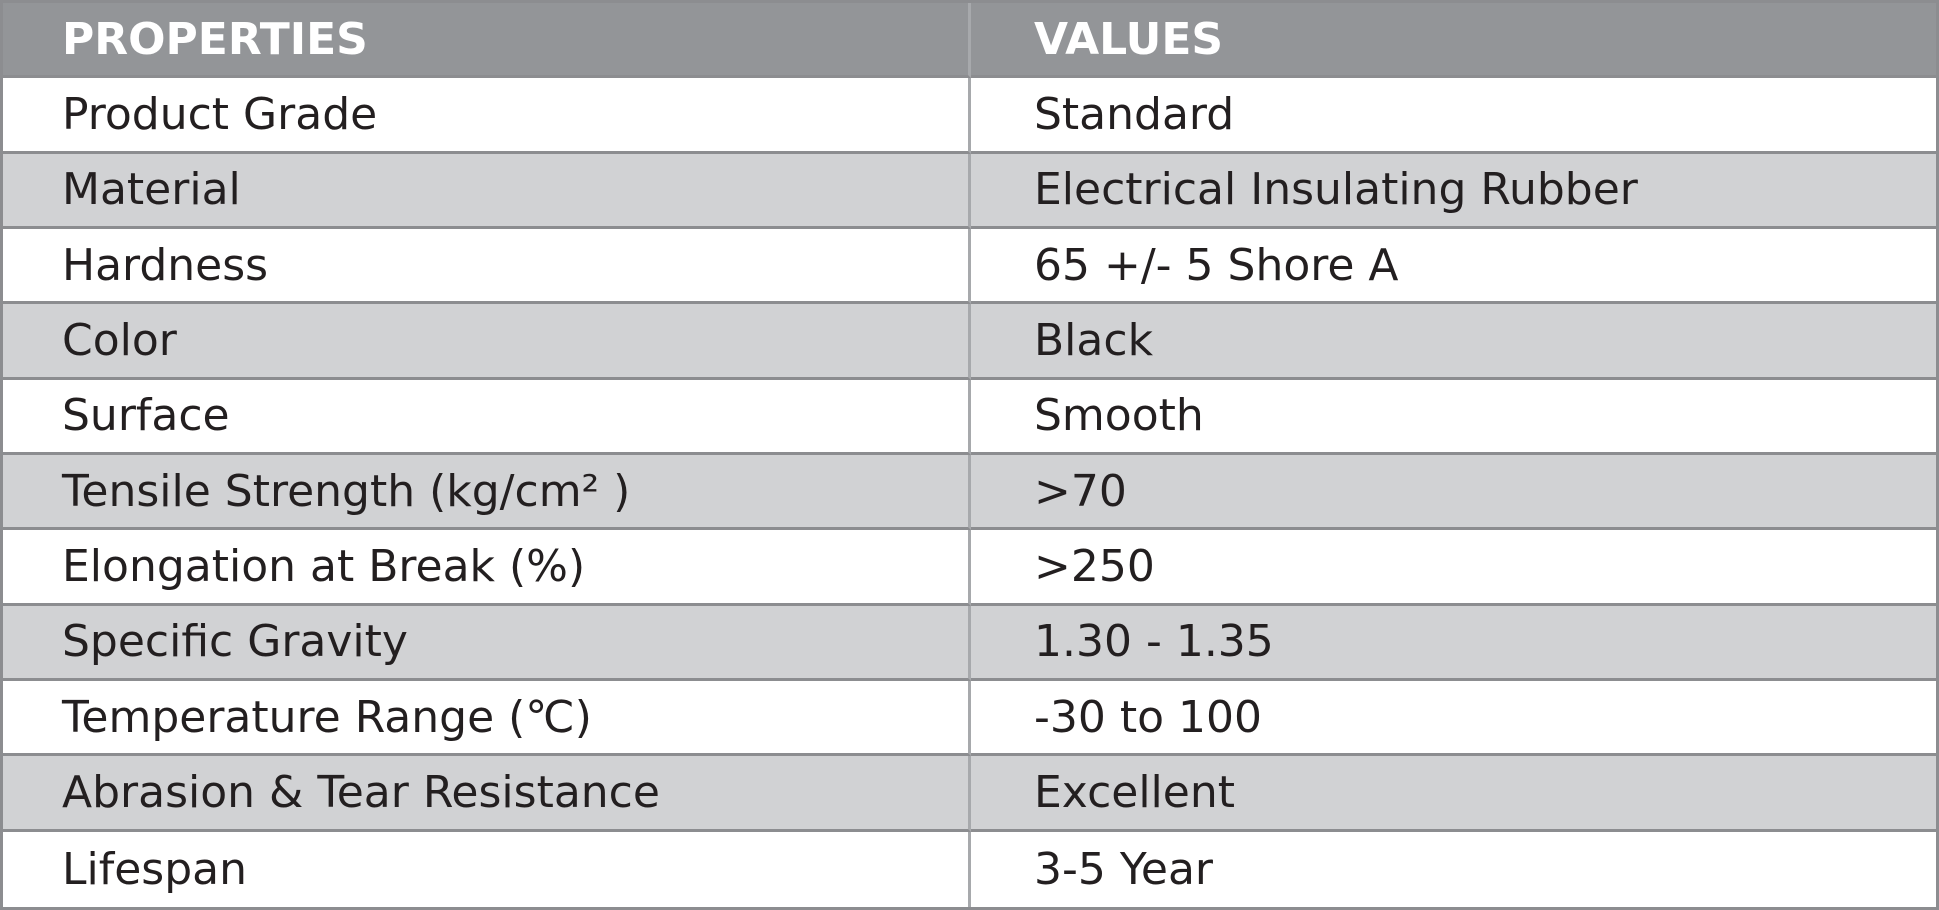 Image resolution: width=1939 pixels, height=910 pixels. Describe the element at coordinates (487, 267) in the screenshot. I see `property-cell: Hardness` at that location.